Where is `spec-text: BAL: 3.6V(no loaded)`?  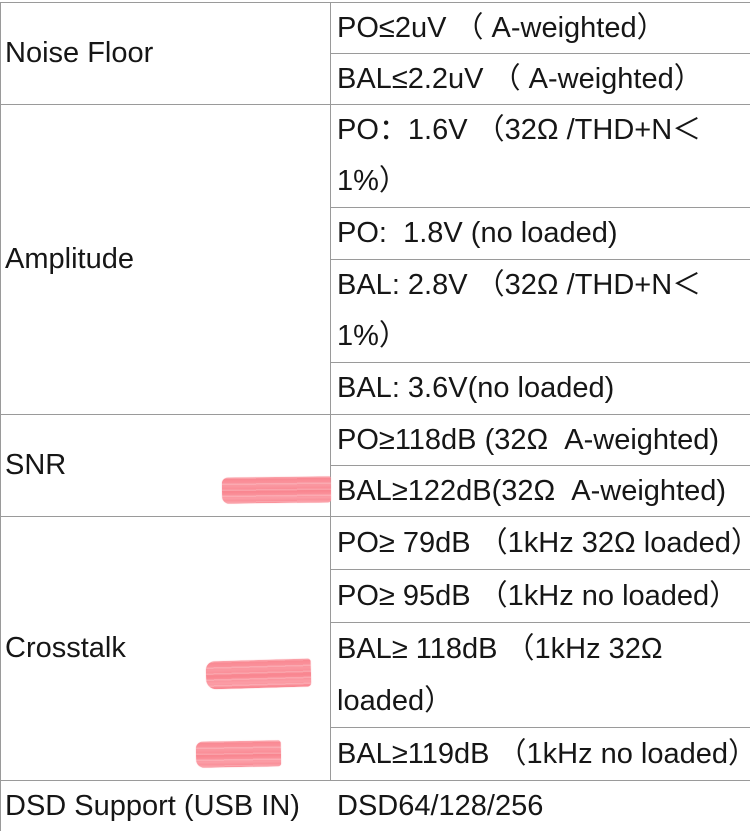
spec-text: BAL: 3.6V(no loaded) is located at coordinates (476, 388).